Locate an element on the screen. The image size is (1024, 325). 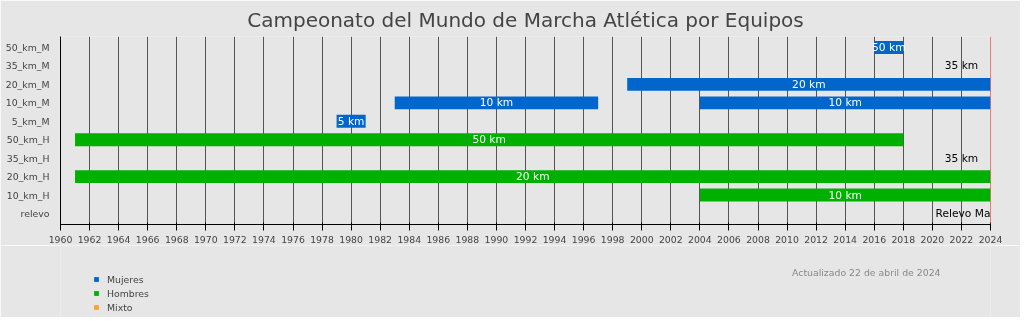
legend-label: Hombres is located at coordinates (128, 293).